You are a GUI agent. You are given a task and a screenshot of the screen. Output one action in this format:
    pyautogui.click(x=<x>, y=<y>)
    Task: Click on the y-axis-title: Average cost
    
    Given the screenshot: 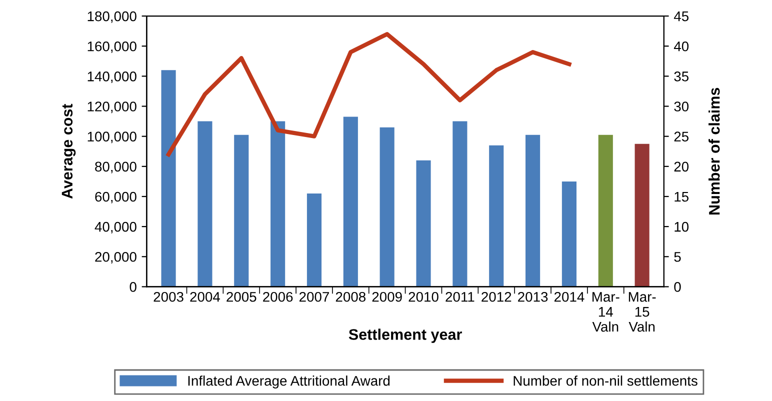 What is the action you would take?
    pyautogui.click(x=69, y=151)
    